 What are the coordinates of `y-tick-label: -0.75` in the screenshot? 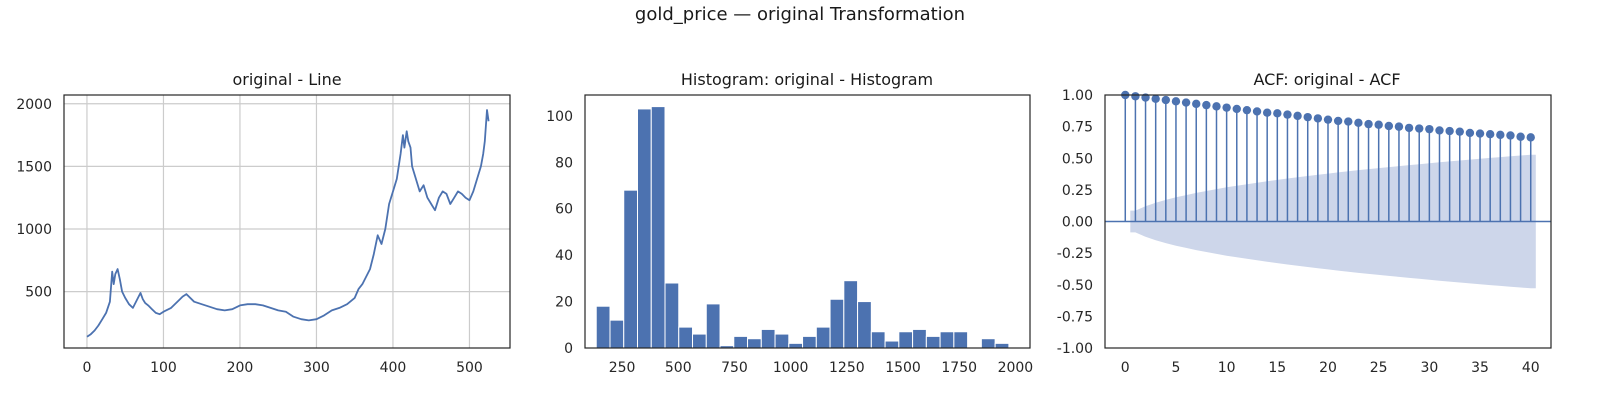 It's located at (1075, 317).